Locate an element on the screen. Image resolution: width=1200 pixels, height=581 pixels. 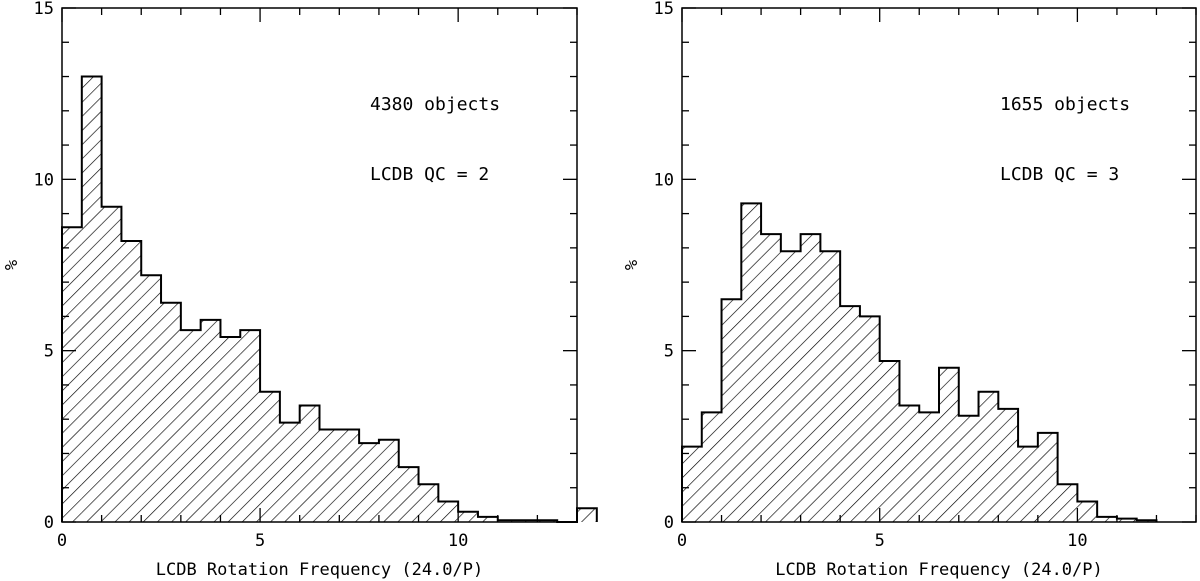
x-axis-title-qc3: LCDB Rotation Frequency (24.0/P) is located at coordinates (939, 570).